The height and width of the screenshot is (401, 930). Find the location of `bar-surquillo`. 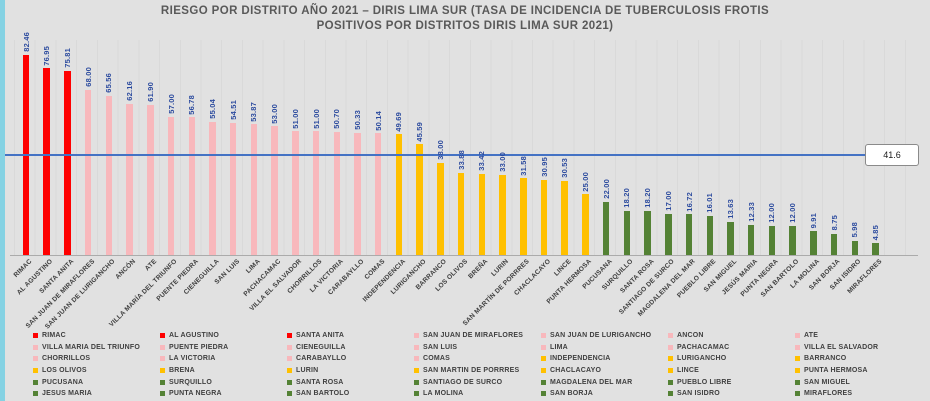

bar-surquillo is located at coordinates (627, 232).